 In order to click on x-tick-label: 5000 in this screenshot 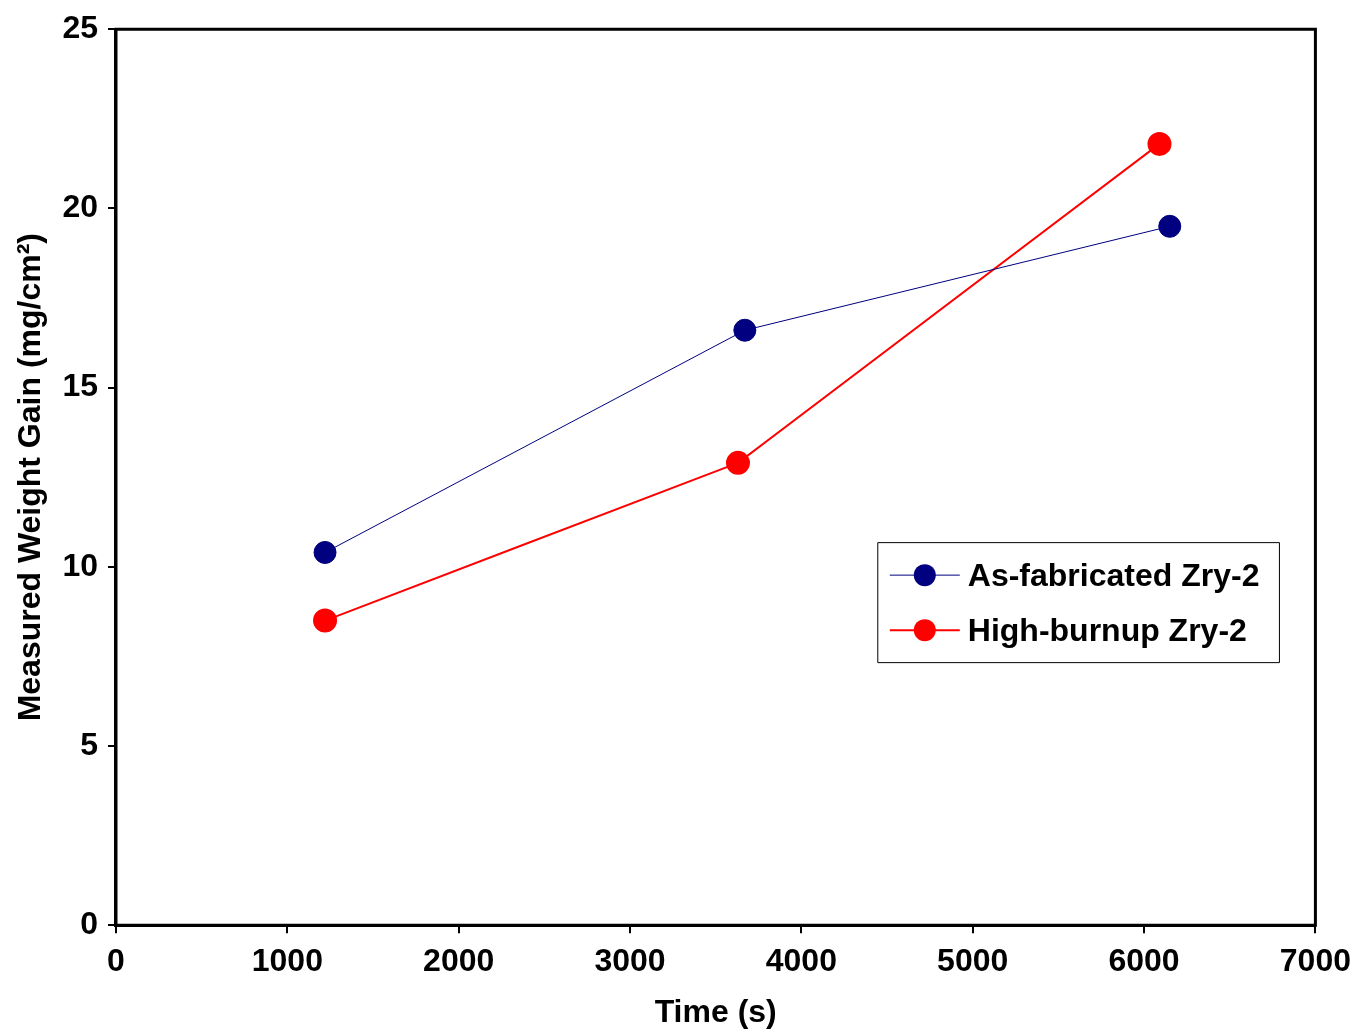, I will do `click(973, 960)`.